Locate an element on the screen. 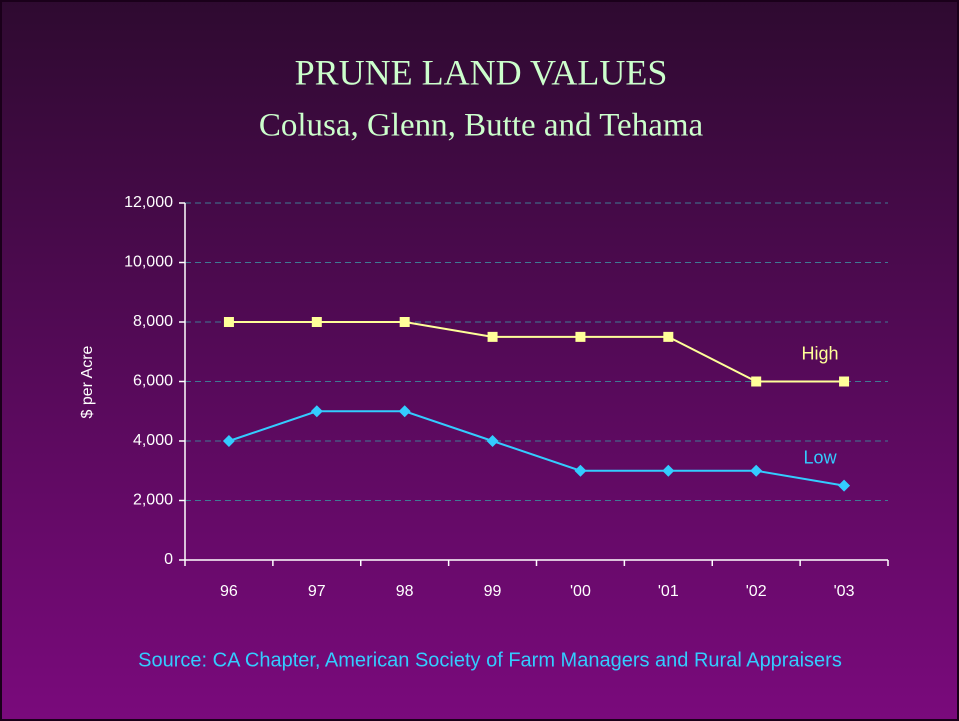 This screenshot has width=959, height=721. x-tick-label: '00 is located at coordinates (580, 591).